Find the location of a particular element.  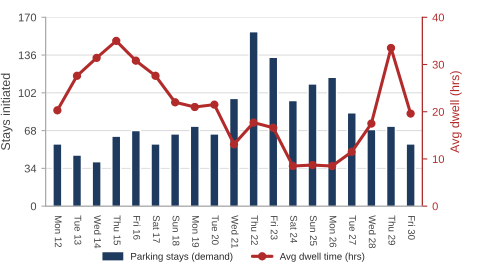

x-tick-label: Mon 26 is located at coordinates (333, 232).